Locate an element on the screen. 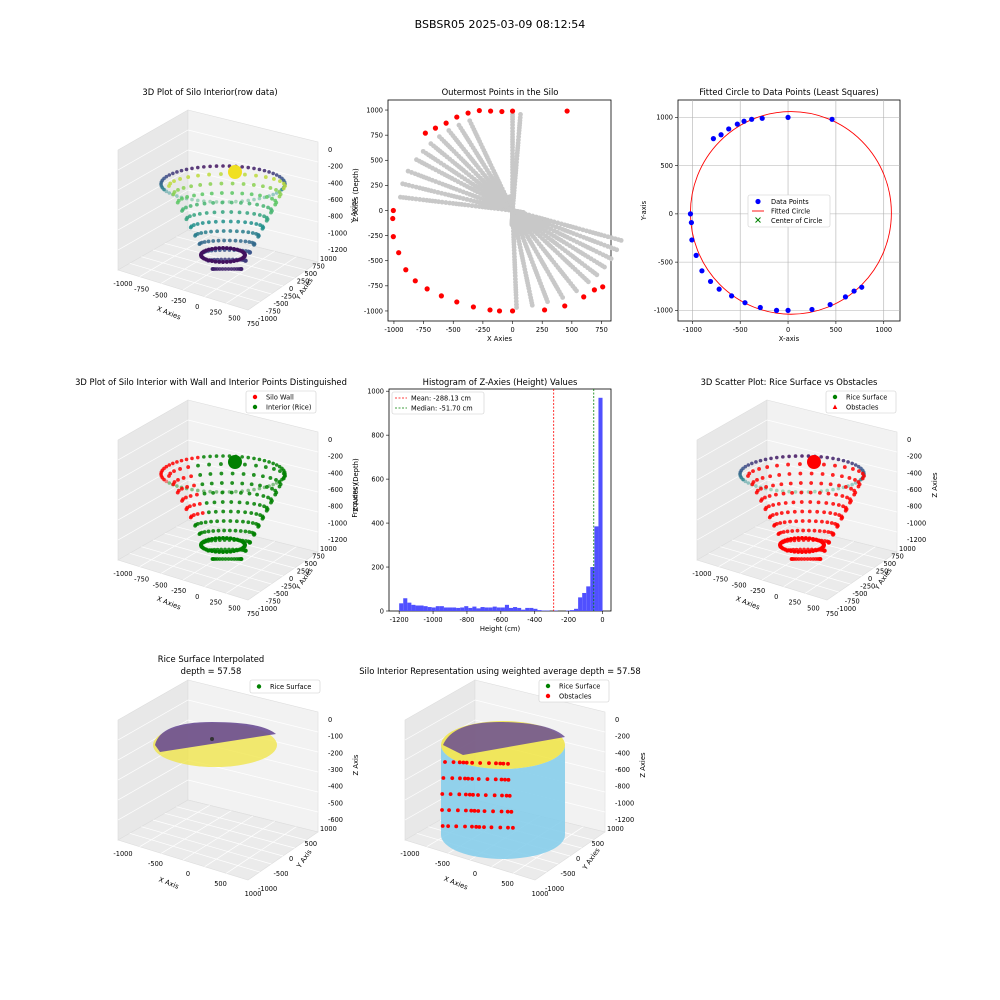  p7-grid is located at coordinates (253, 796).